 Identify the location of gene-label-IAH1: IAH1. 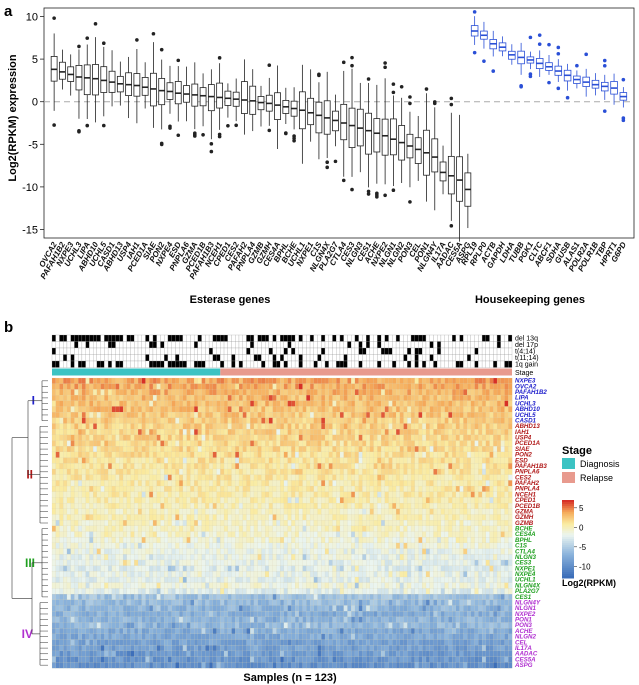
(522, 432).